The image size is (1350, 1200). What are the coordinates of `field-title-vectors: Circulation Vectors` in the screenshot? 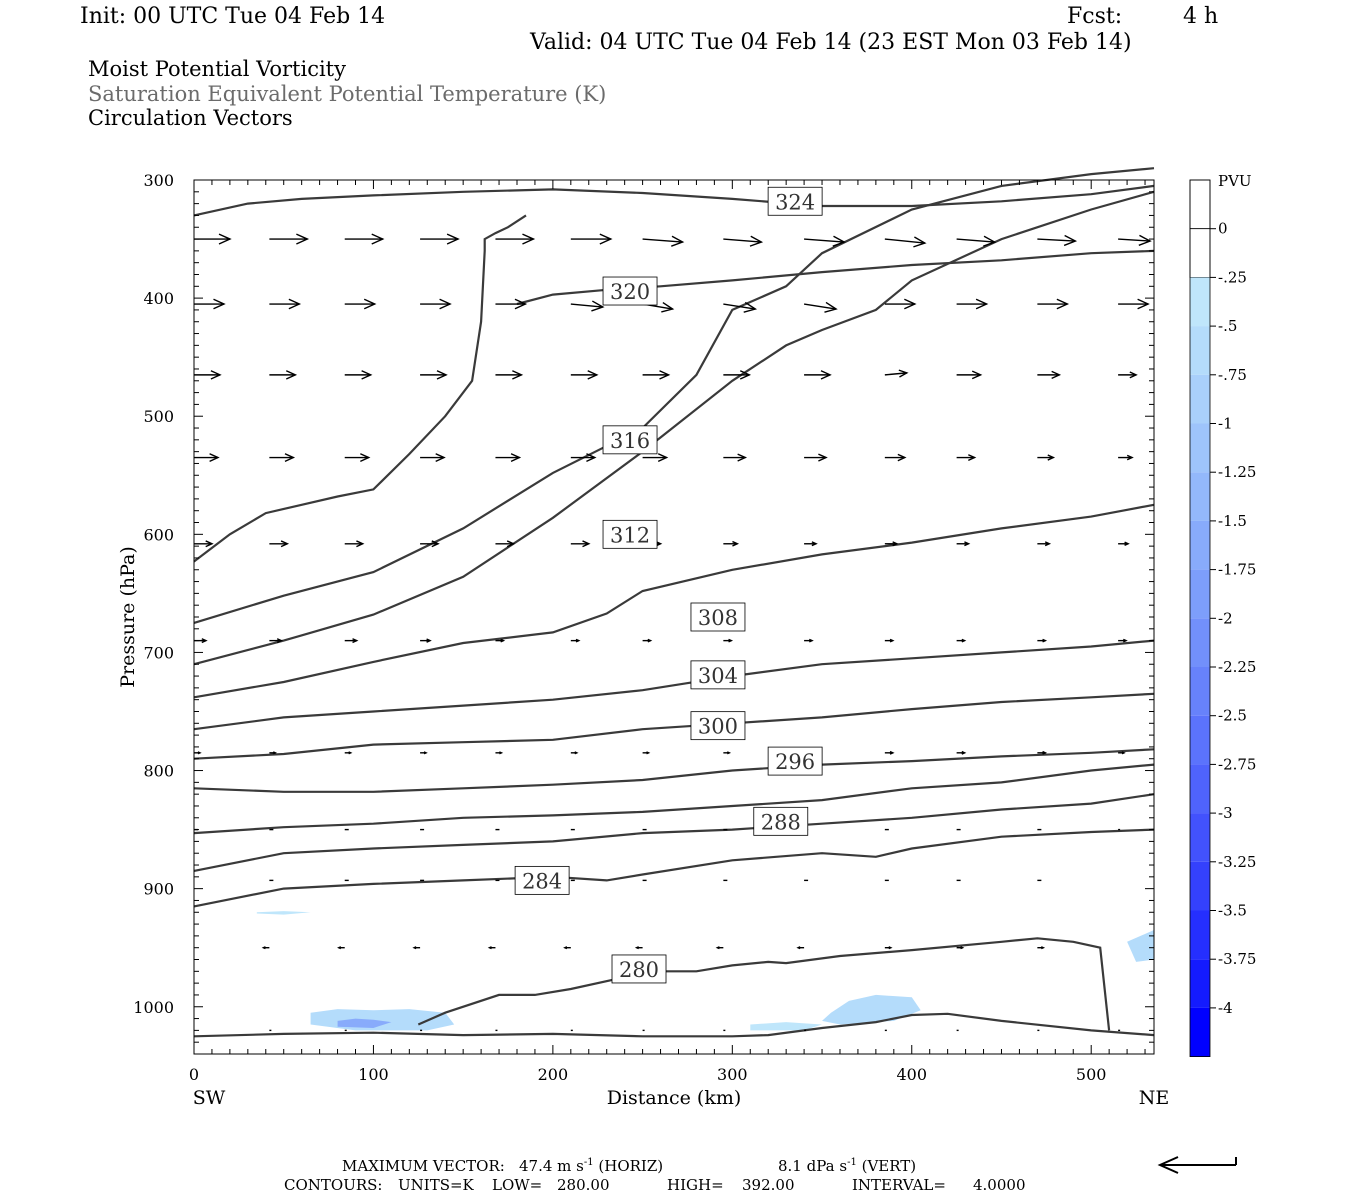 It's located at (190, 118).